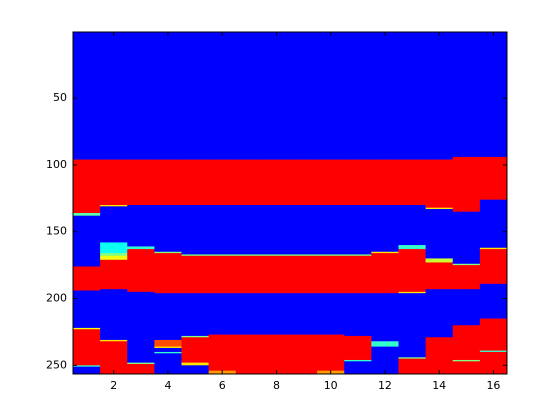  What do you see at coordinates (222, 385) in the screenshot?
I see `x-tick-label: 6` at bounding box center [222, 385].